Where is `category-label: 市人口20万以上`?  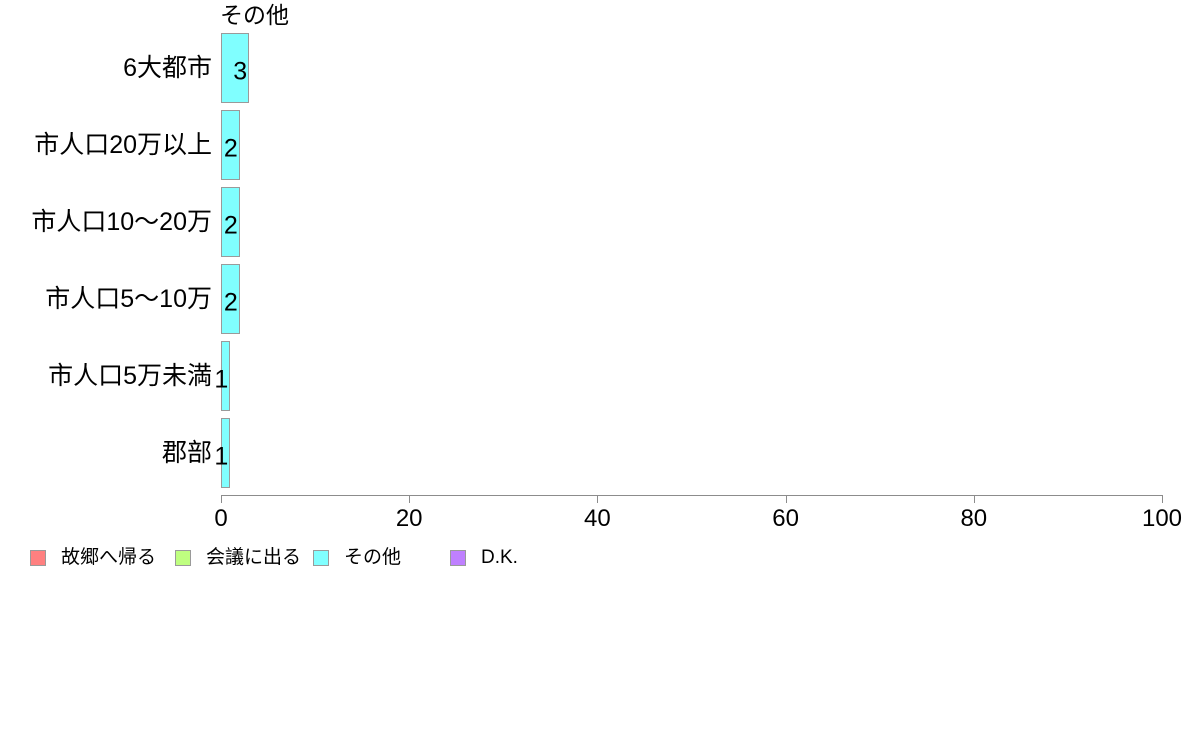
category-label: 市人口20万以上 is located at coordinates (123, 145).